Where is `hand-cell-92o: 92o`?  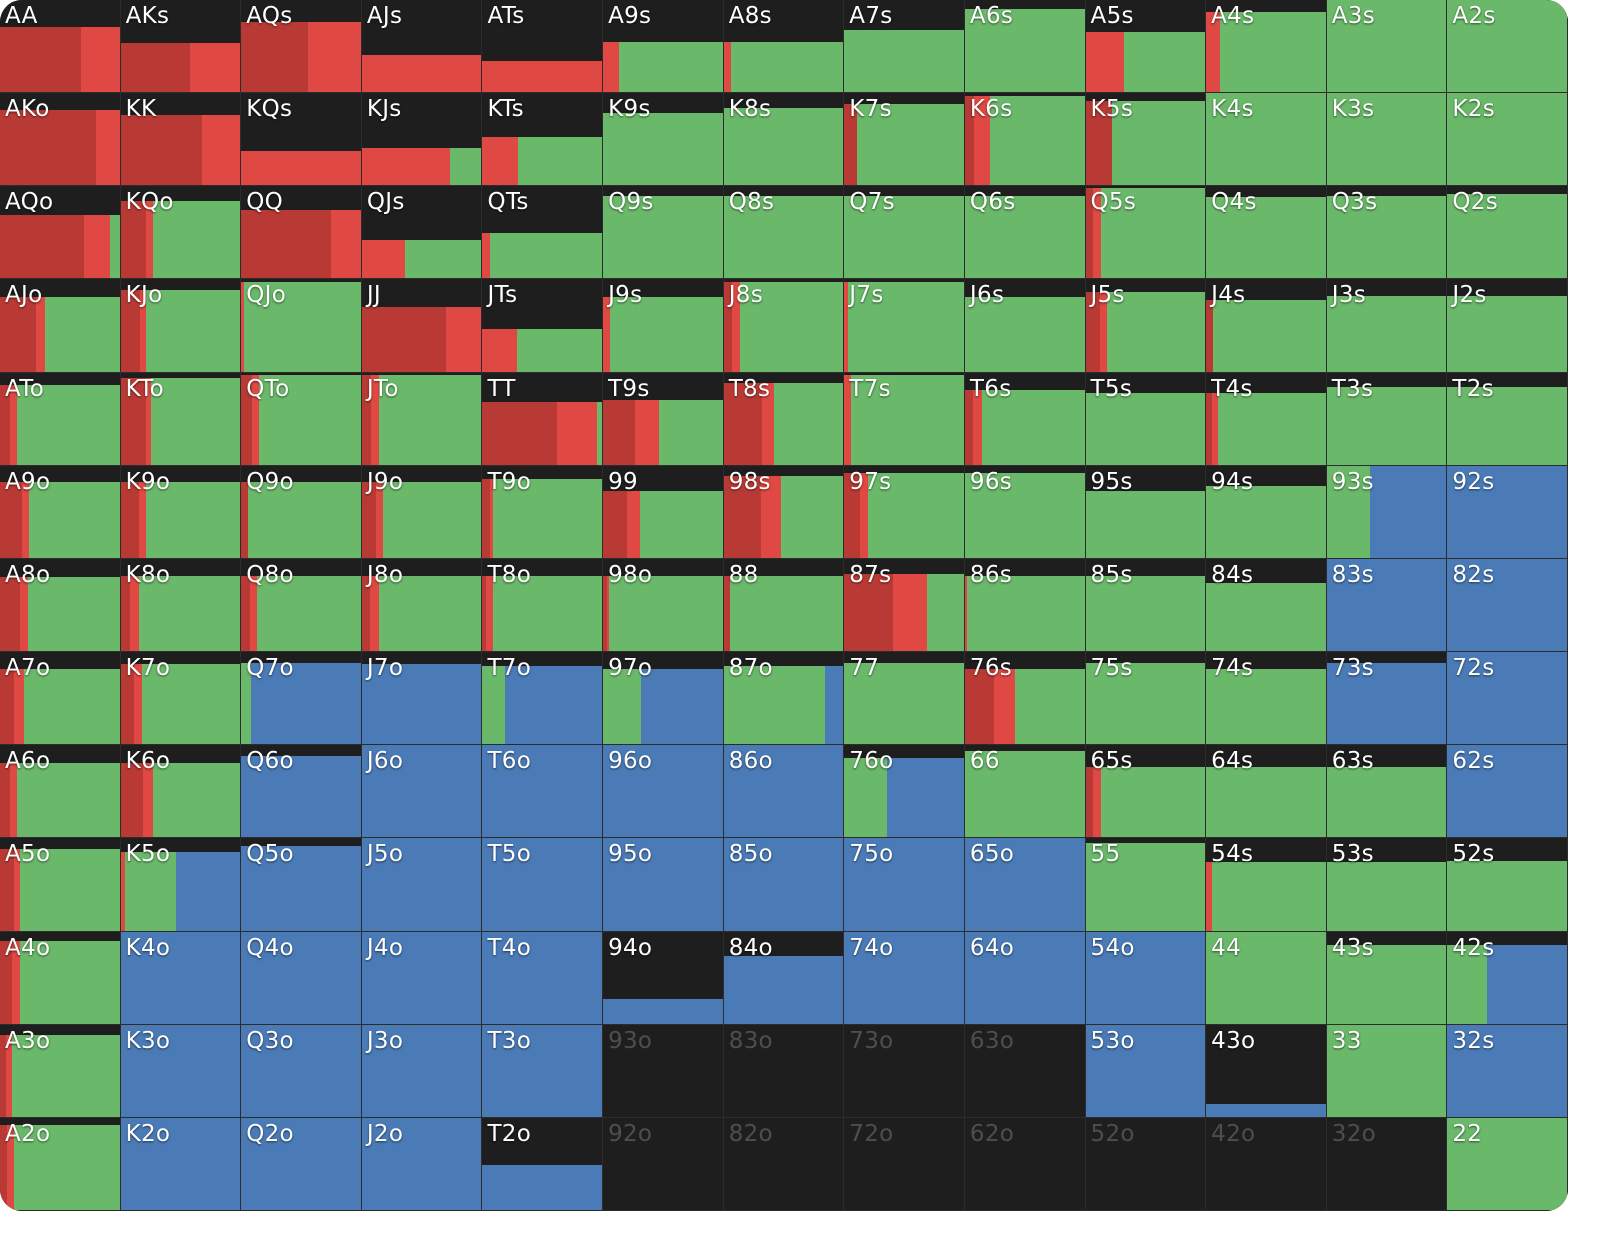
hand-cell-92o: 92o is located at coordinates (663, 1164).